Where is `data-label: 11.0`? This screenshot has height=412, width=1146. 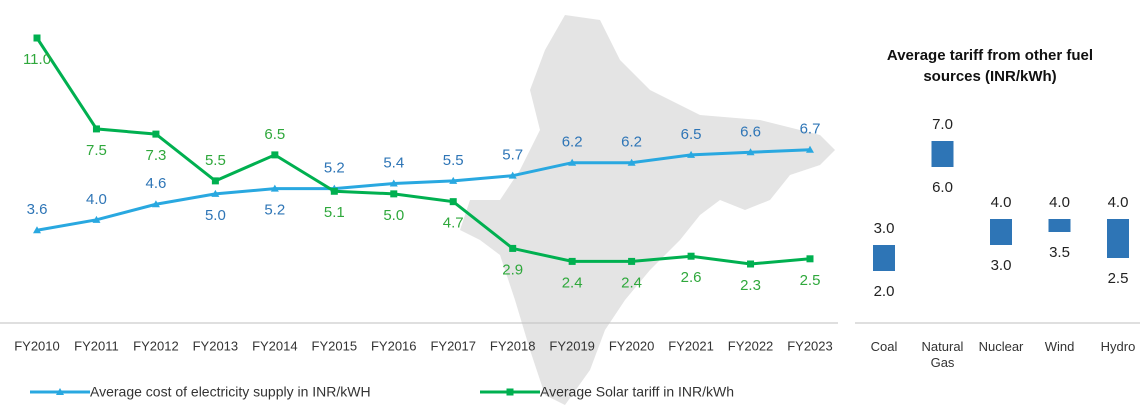
data-label: 11.0 is located at coordinates (37, 59).